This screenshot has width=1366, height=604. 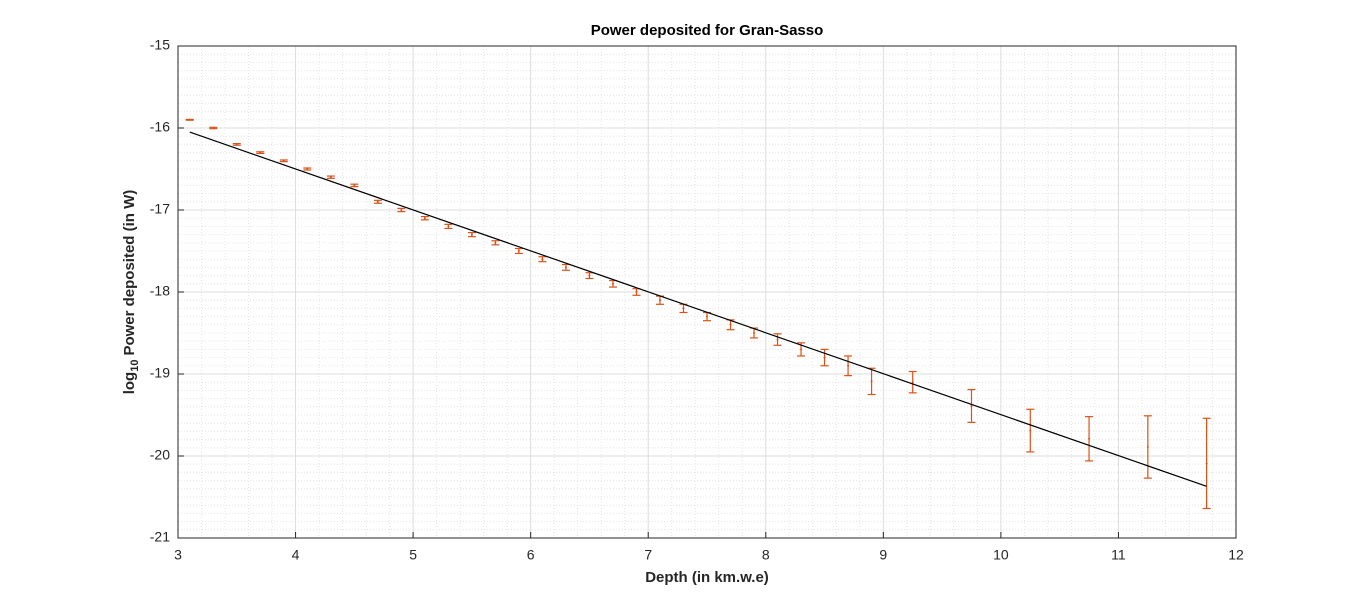 I want to click on x-tick-label: 12, so click(x=1236, y=555).